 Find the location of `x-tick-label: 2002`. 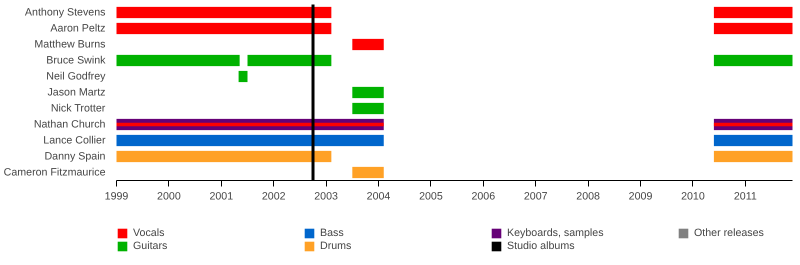

x-tick-label: 2002 is located at coordinates (274, 196).